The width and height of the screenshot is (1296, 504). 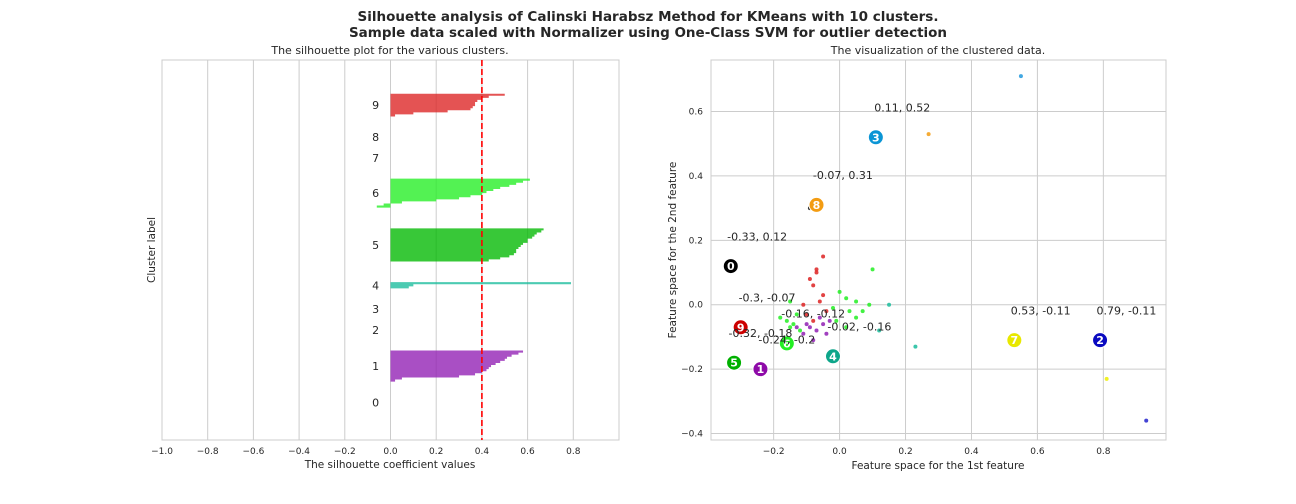 I want to click on cluster-center-number: 3, so click(x=876, y=137).